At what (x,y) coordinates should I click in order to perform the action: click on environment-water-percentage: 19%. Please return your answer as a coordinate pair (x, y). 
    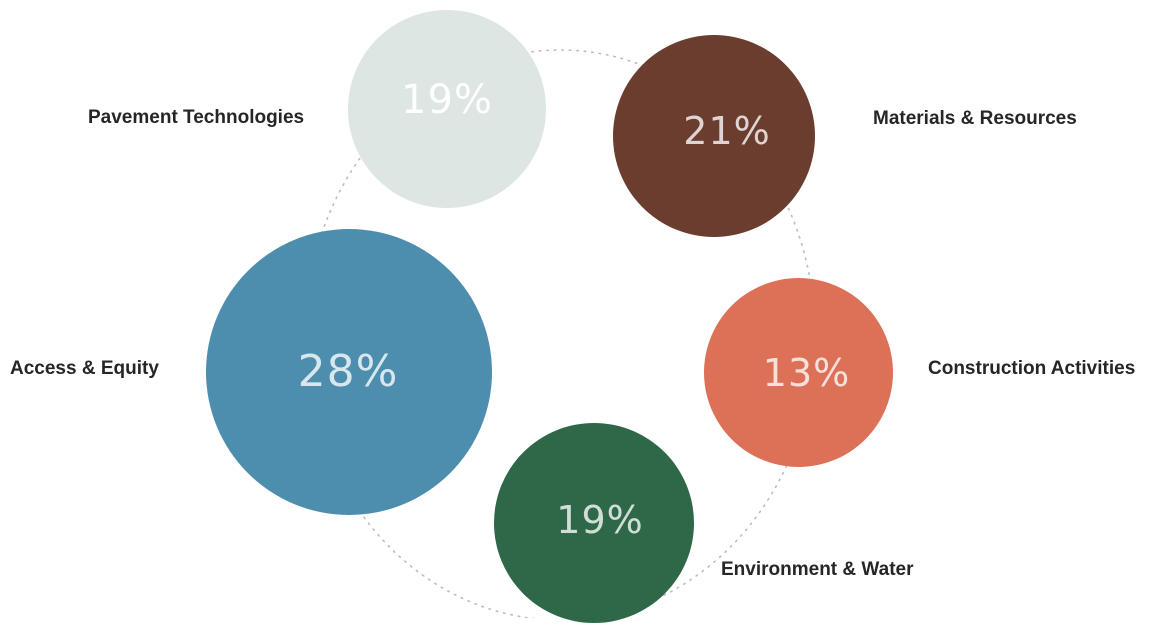
    Looking at the image, I should click on (599, 520).